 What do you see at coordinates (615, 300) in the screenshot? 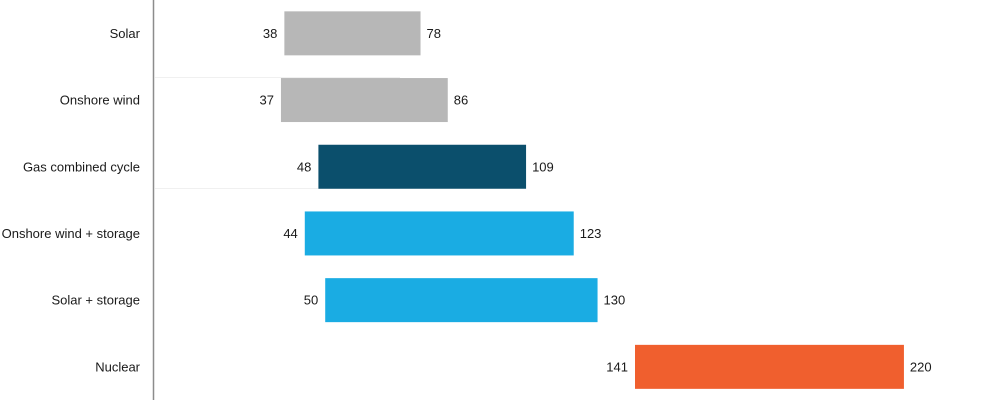
I see `high-value-label-solar-plus-storage: 130` at bounding box center [615, 300].